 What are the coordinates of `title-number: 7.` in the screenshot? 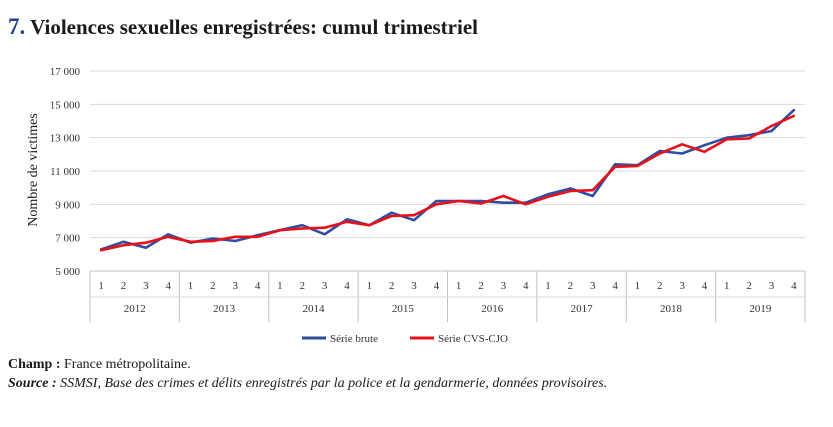 It's located at (17, 26).